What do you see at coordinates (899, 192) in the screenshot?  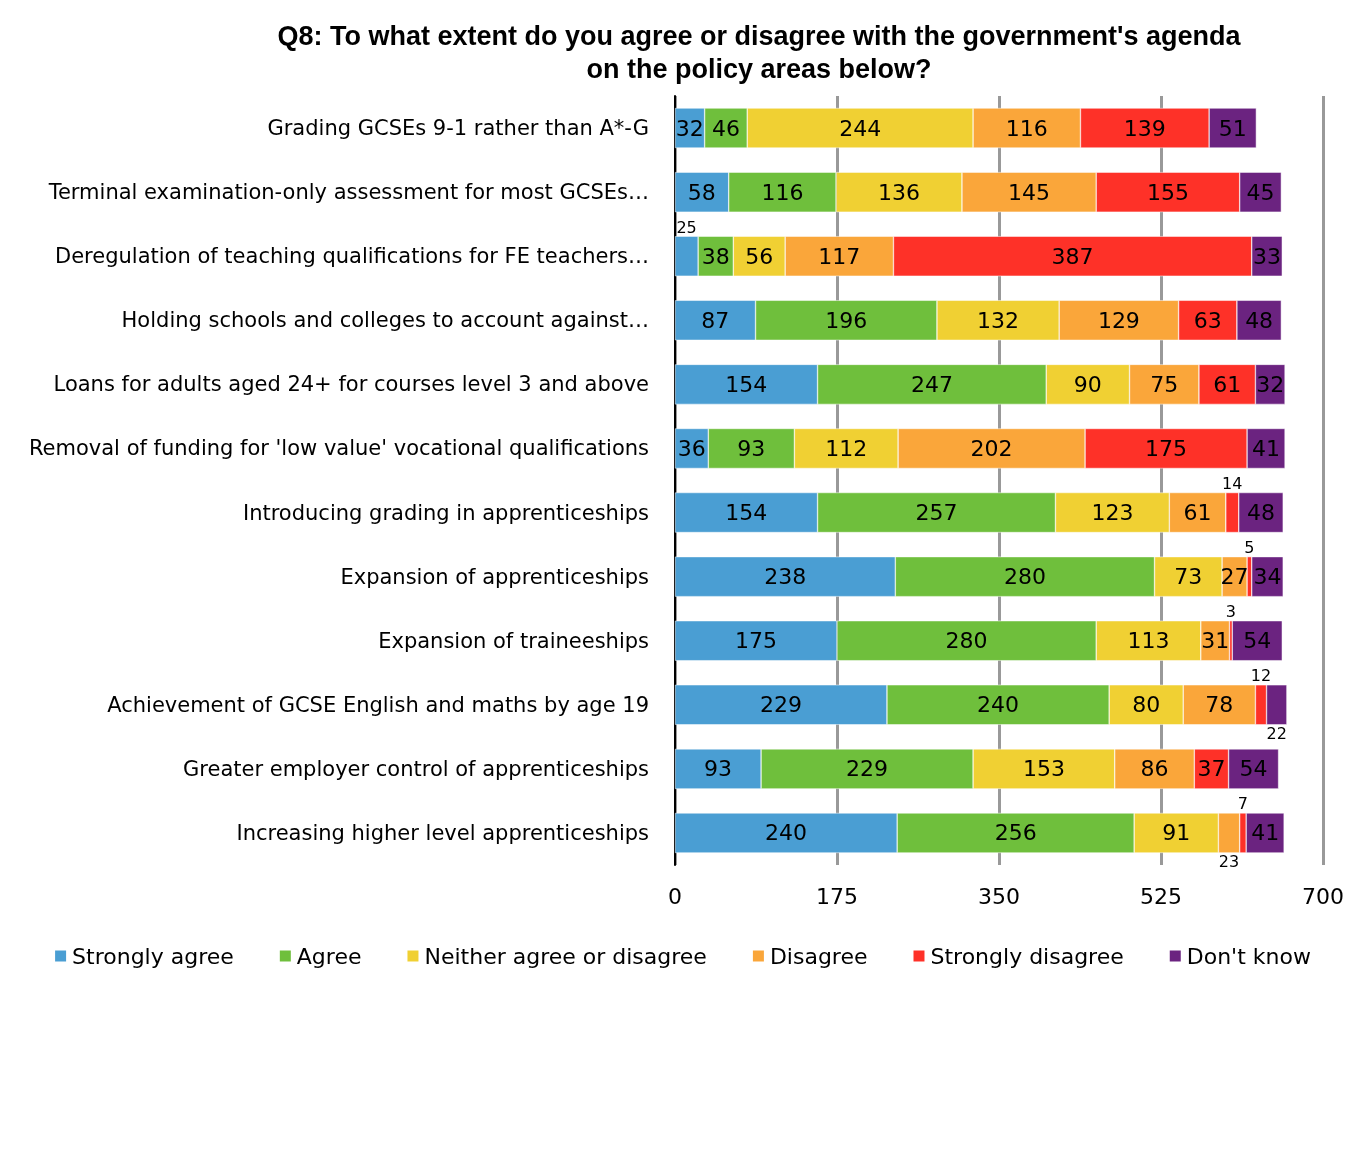 I see `data-label: 136` at bounding box center [899, 192].